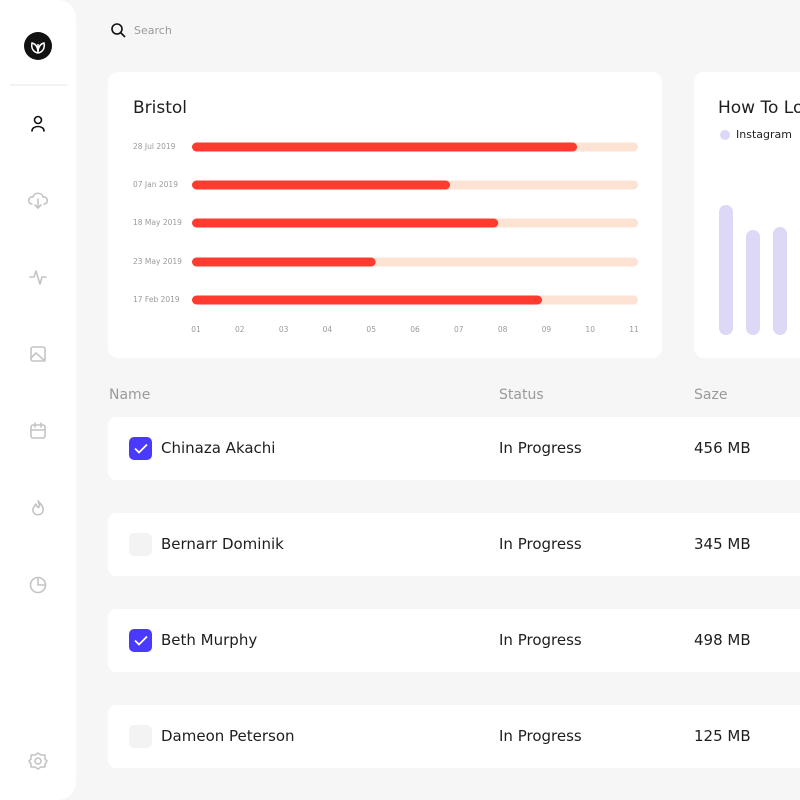  Describe the element at coordinates (722, 544) in the screenshot. I see `table-cell: 345 MB` at that location.